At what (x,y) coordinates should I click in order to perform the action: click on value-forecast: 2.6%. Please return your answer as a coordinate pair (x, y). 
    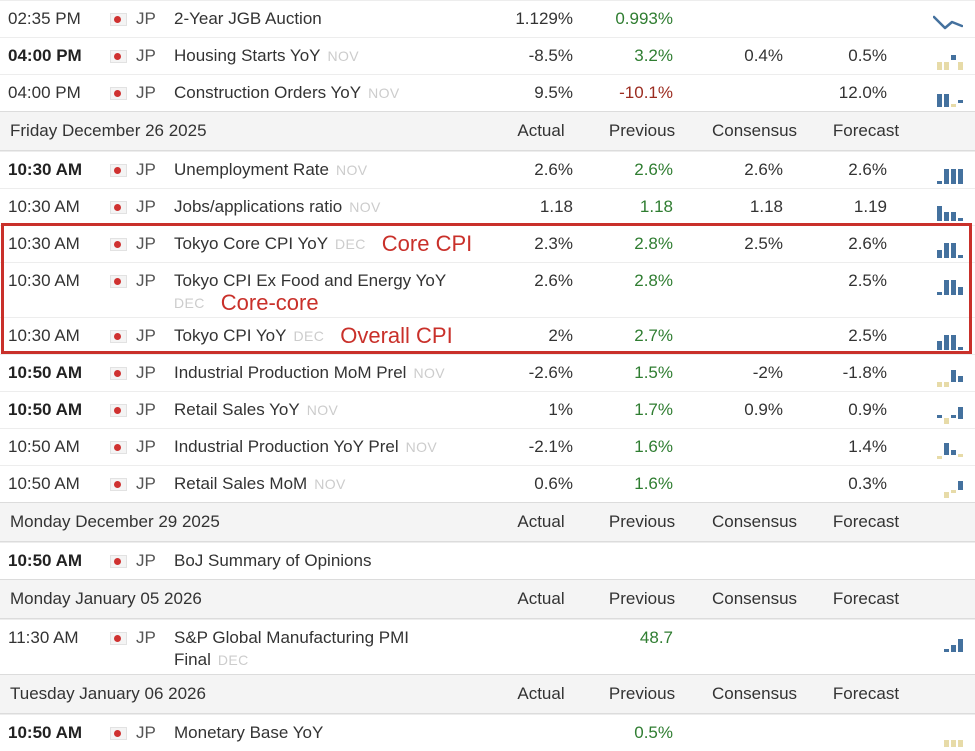
    Looking at the image, I should click on (867, 243).